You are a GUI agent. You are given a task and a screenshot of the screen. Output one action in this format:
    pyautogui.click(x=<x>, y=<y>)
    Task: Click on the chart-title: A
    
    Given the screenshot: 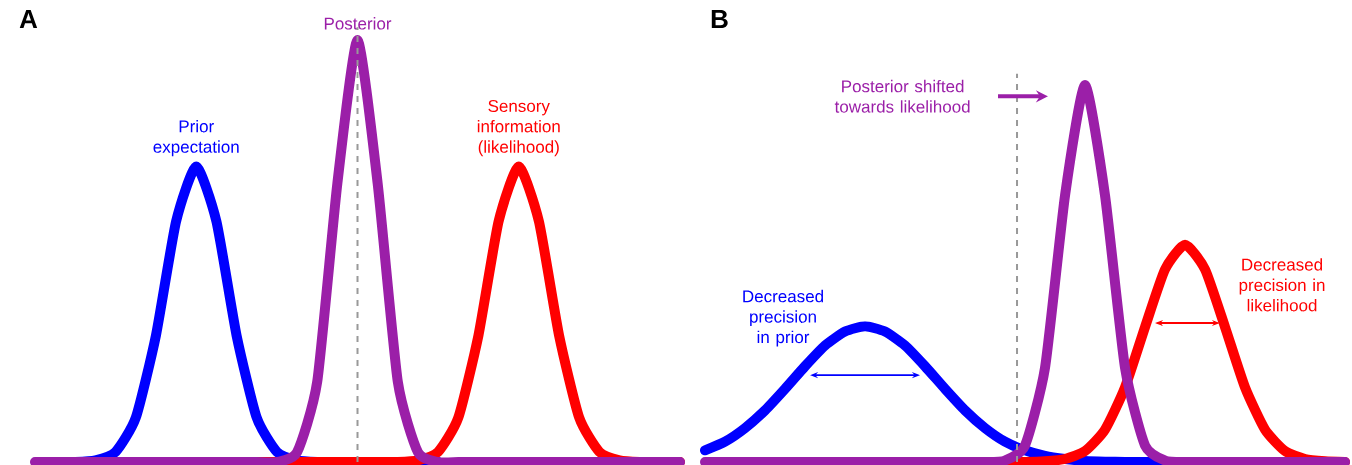 What is the action you would take?
    pyautogui.click(x=28, y=19)
    